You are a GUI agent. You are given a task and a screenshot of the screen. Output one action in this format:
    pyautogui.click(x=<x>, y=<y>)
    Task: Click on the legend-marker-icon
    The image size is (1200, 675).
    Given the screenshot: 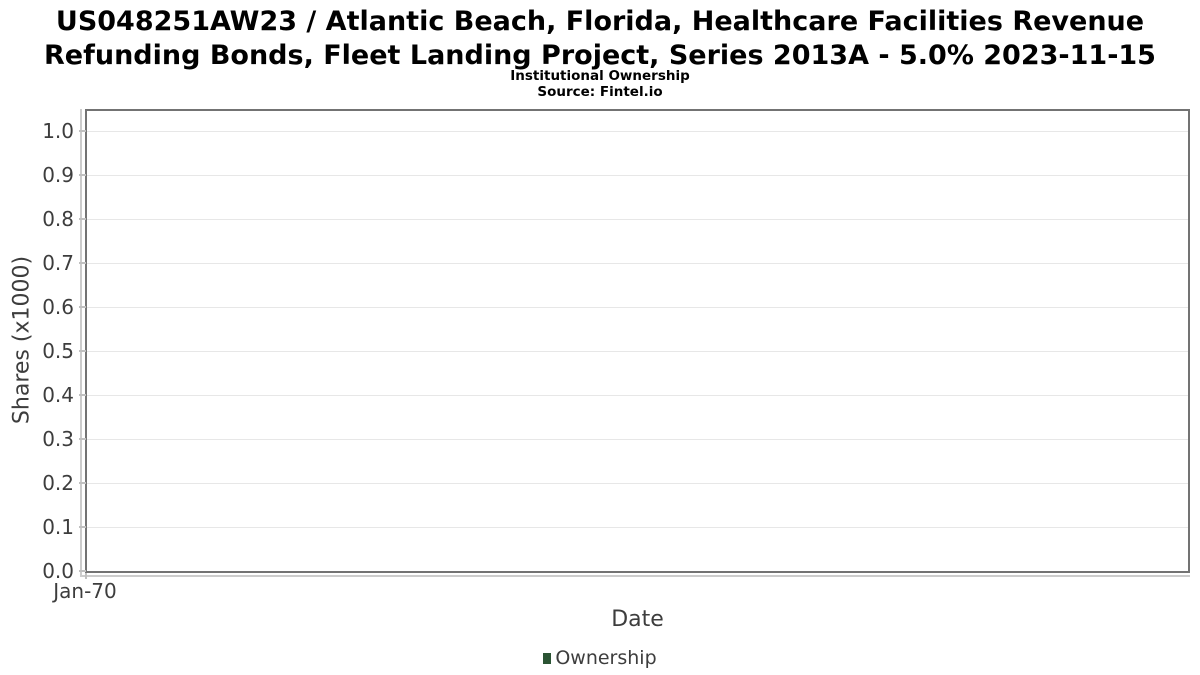 What is the action you would take?
    pyautogui.click(x=547, y=658)
    